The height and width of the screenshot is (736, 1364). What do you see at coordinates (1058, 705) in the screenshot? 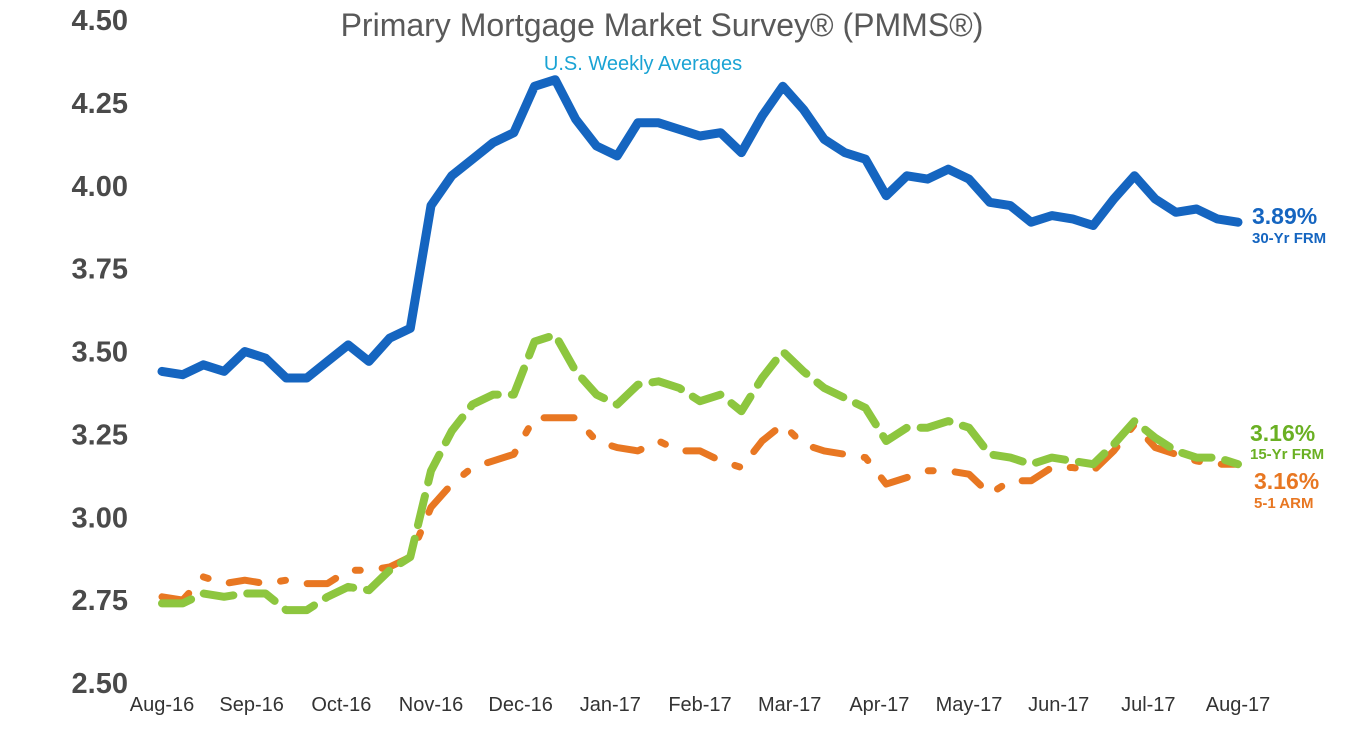
I see `x-tick-label: Jun-17` at bounding box center [1058, 705].